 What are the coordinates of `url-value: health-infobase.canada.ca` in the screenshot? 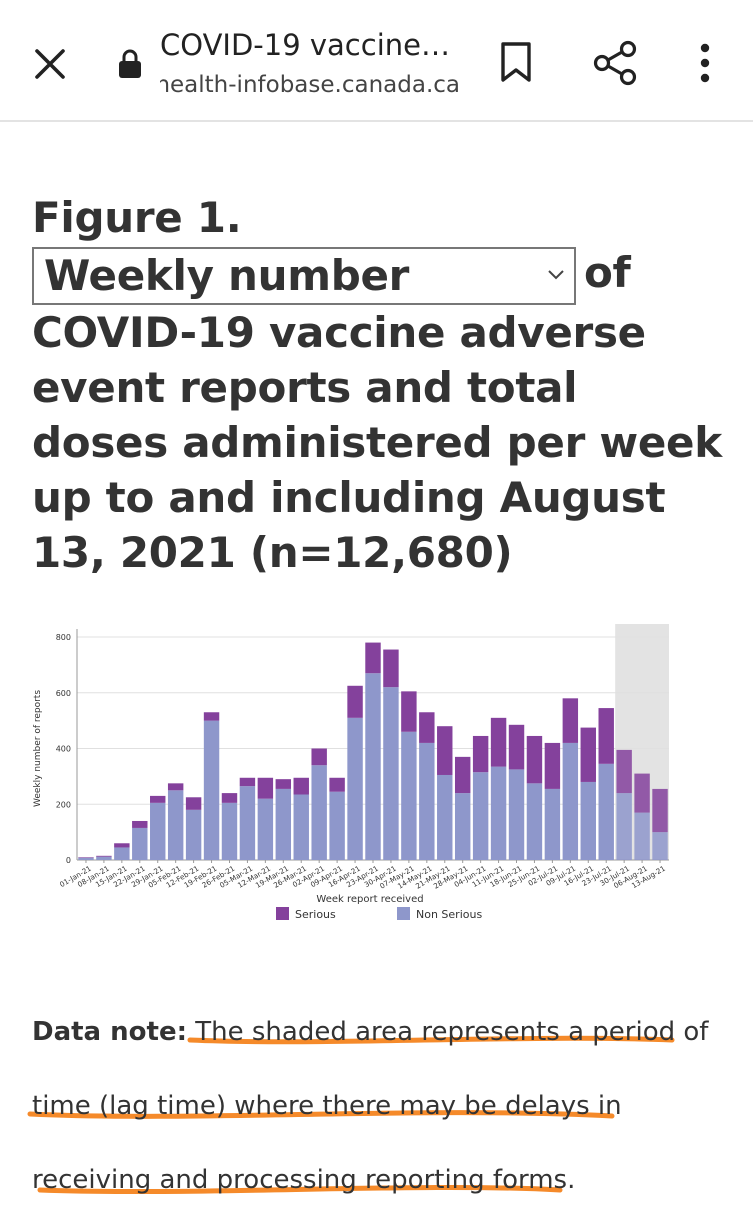 It's located at (310, 85).